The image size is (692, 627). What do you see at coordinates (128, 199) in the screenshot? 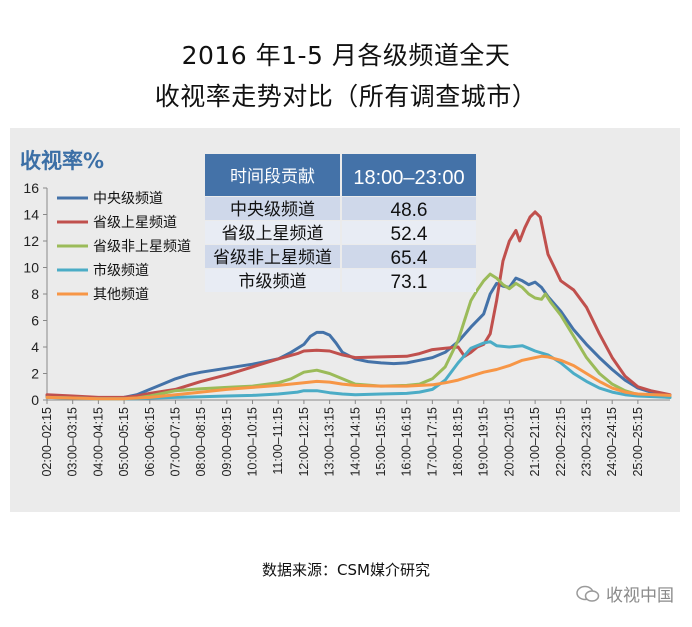
I see `legend-label: 中央级频道` at bounding box center [128, 199].